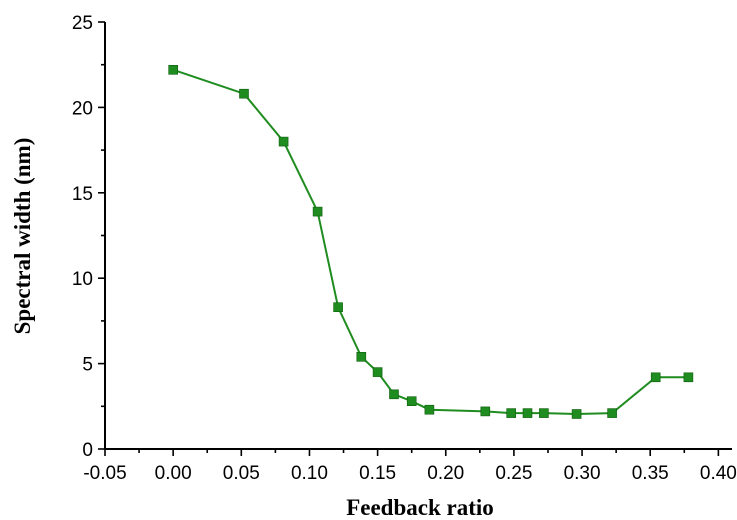 This screenshot has width=737, height=520. Describe the element at coordinates (377, 473) in the screenshot. I see `x-tick-label: 0.15` at that location.